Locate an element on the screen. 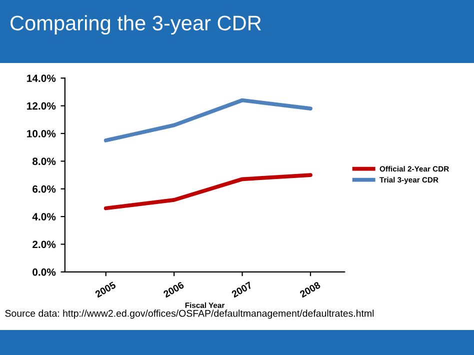  y-tick-label: 12.0% is located at coordinates (41, 106).